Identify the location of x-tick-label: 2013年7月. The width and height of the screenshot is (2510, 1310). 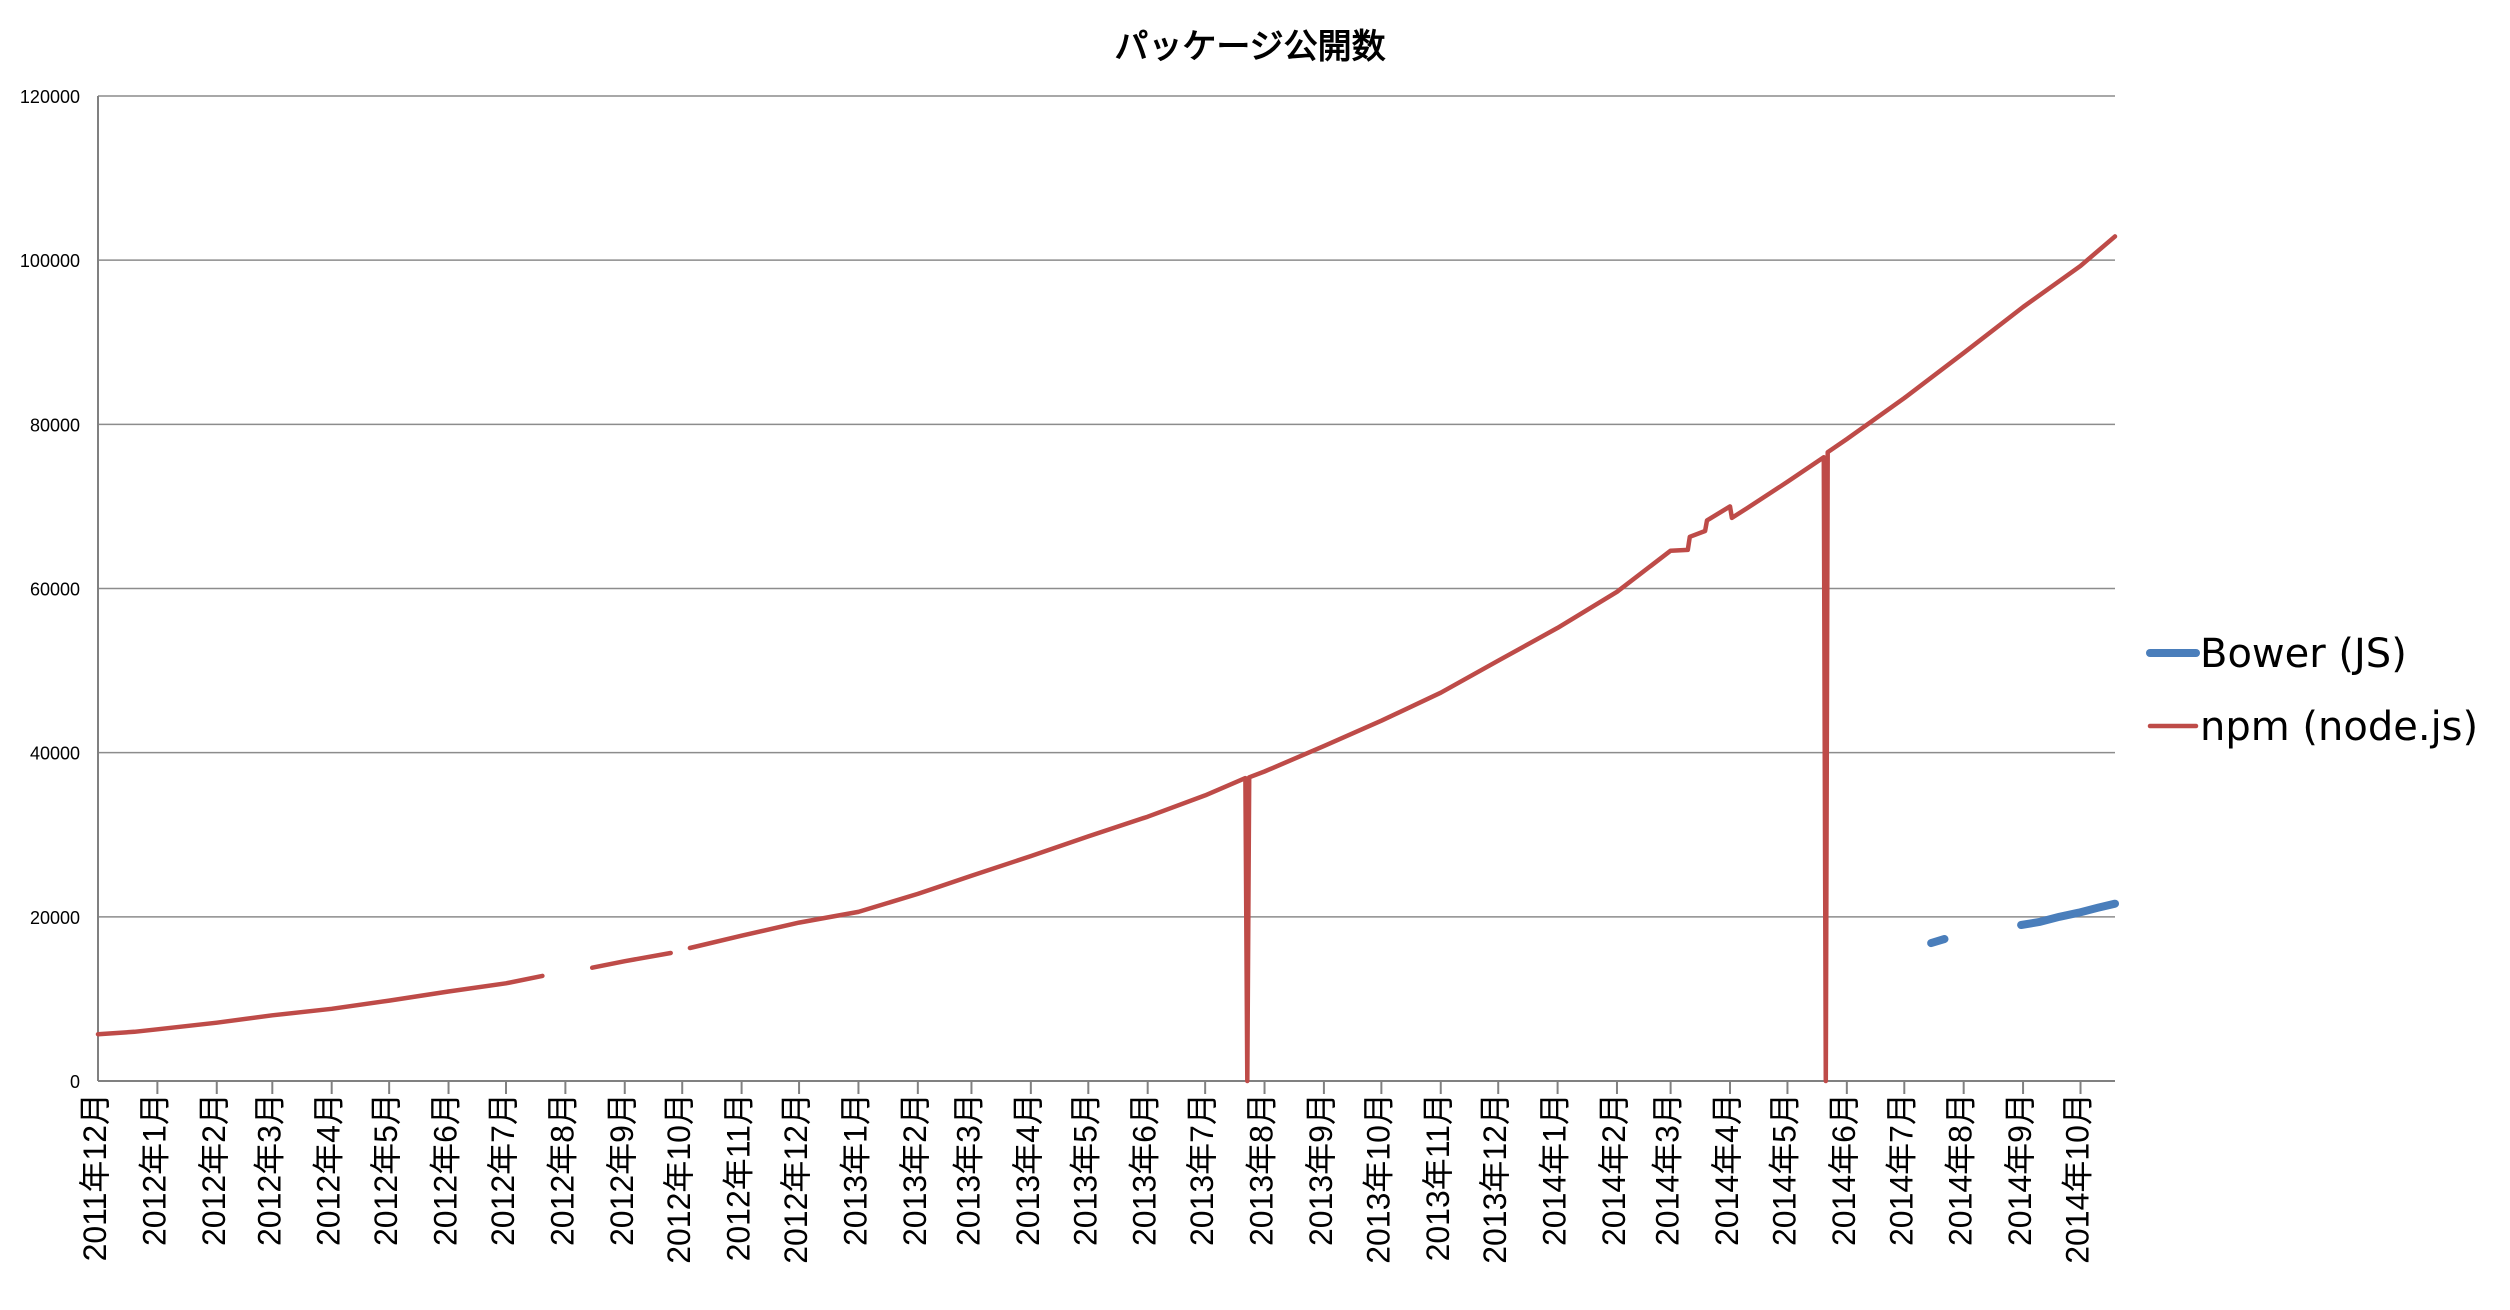
(1202, 1169).